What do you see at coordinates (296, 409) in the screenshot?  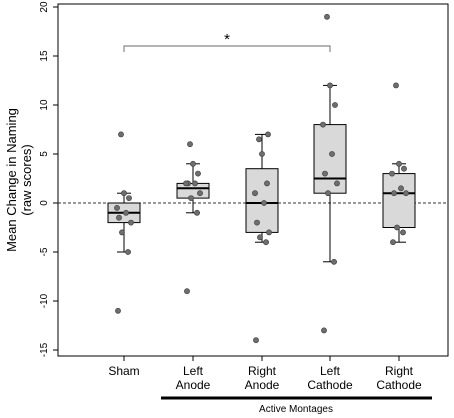 I see `active-montages-label: Active Montages` at bounding box center [296, 409].